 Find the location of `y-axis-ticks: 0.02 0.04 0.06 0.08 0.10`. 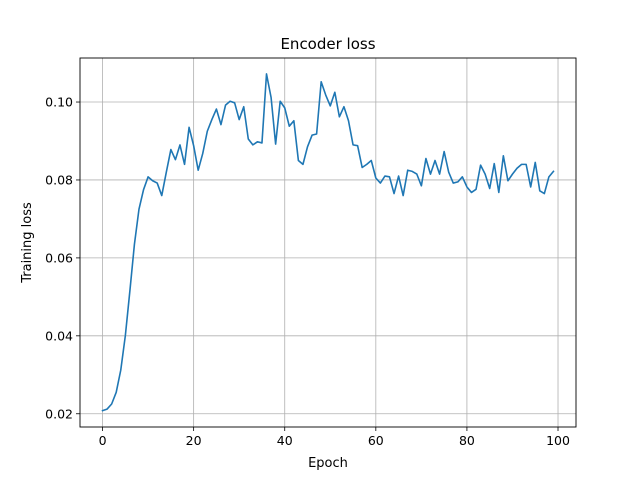

y-axis-ticks: 0.02 0.04 0.06 0.08 0.10 is located at coordinates (62, 258).